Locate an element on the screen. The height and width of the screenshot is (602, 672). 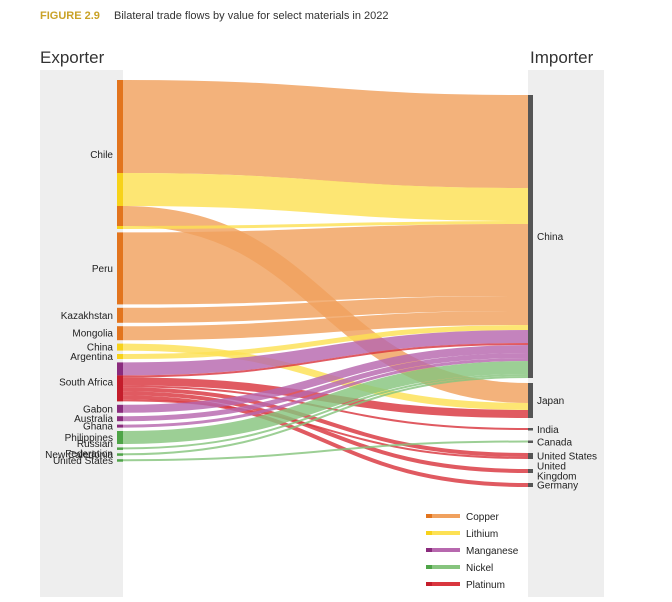
legend-swatch-lithium is located at coordinates (446, 533).